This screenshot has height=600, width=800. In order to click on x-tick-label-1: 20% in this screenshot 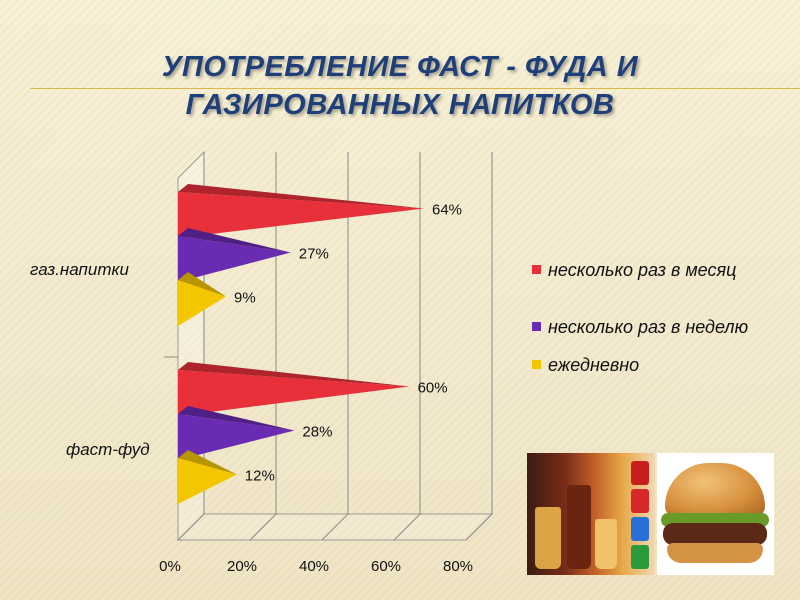, I will do `click(242, 566)`.